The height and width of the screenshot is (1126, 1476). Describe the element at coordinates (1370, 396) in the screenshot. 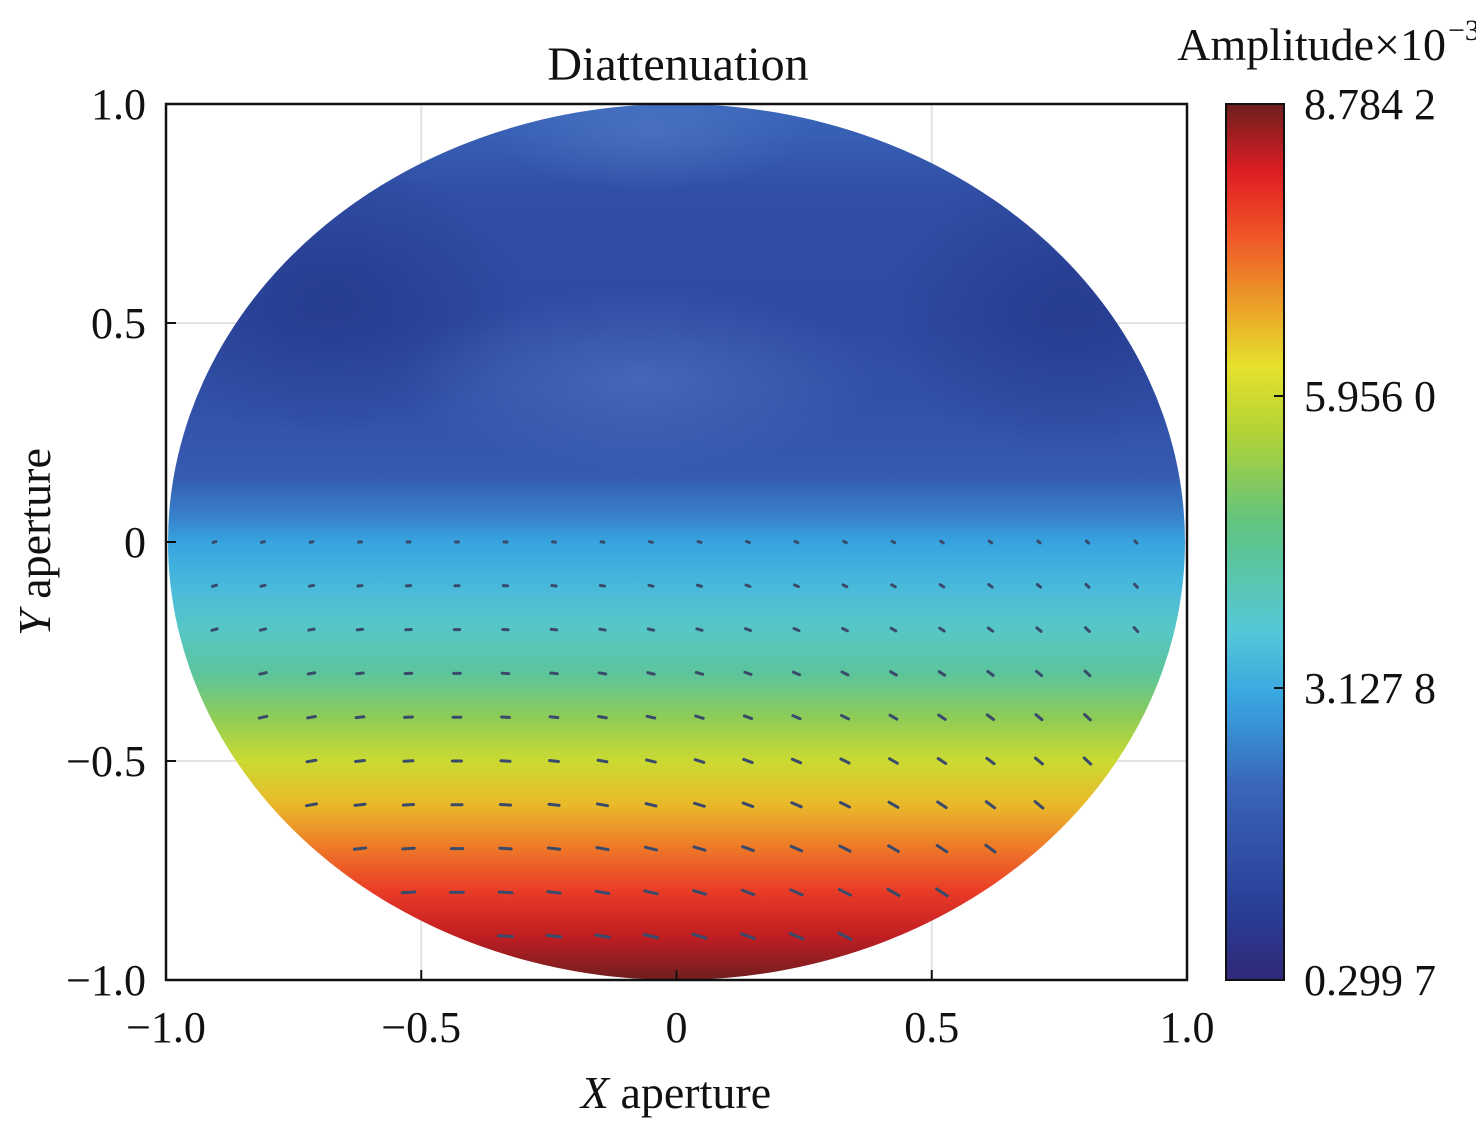

I see `colorbar-tick-label: 5.956 0` at that location.